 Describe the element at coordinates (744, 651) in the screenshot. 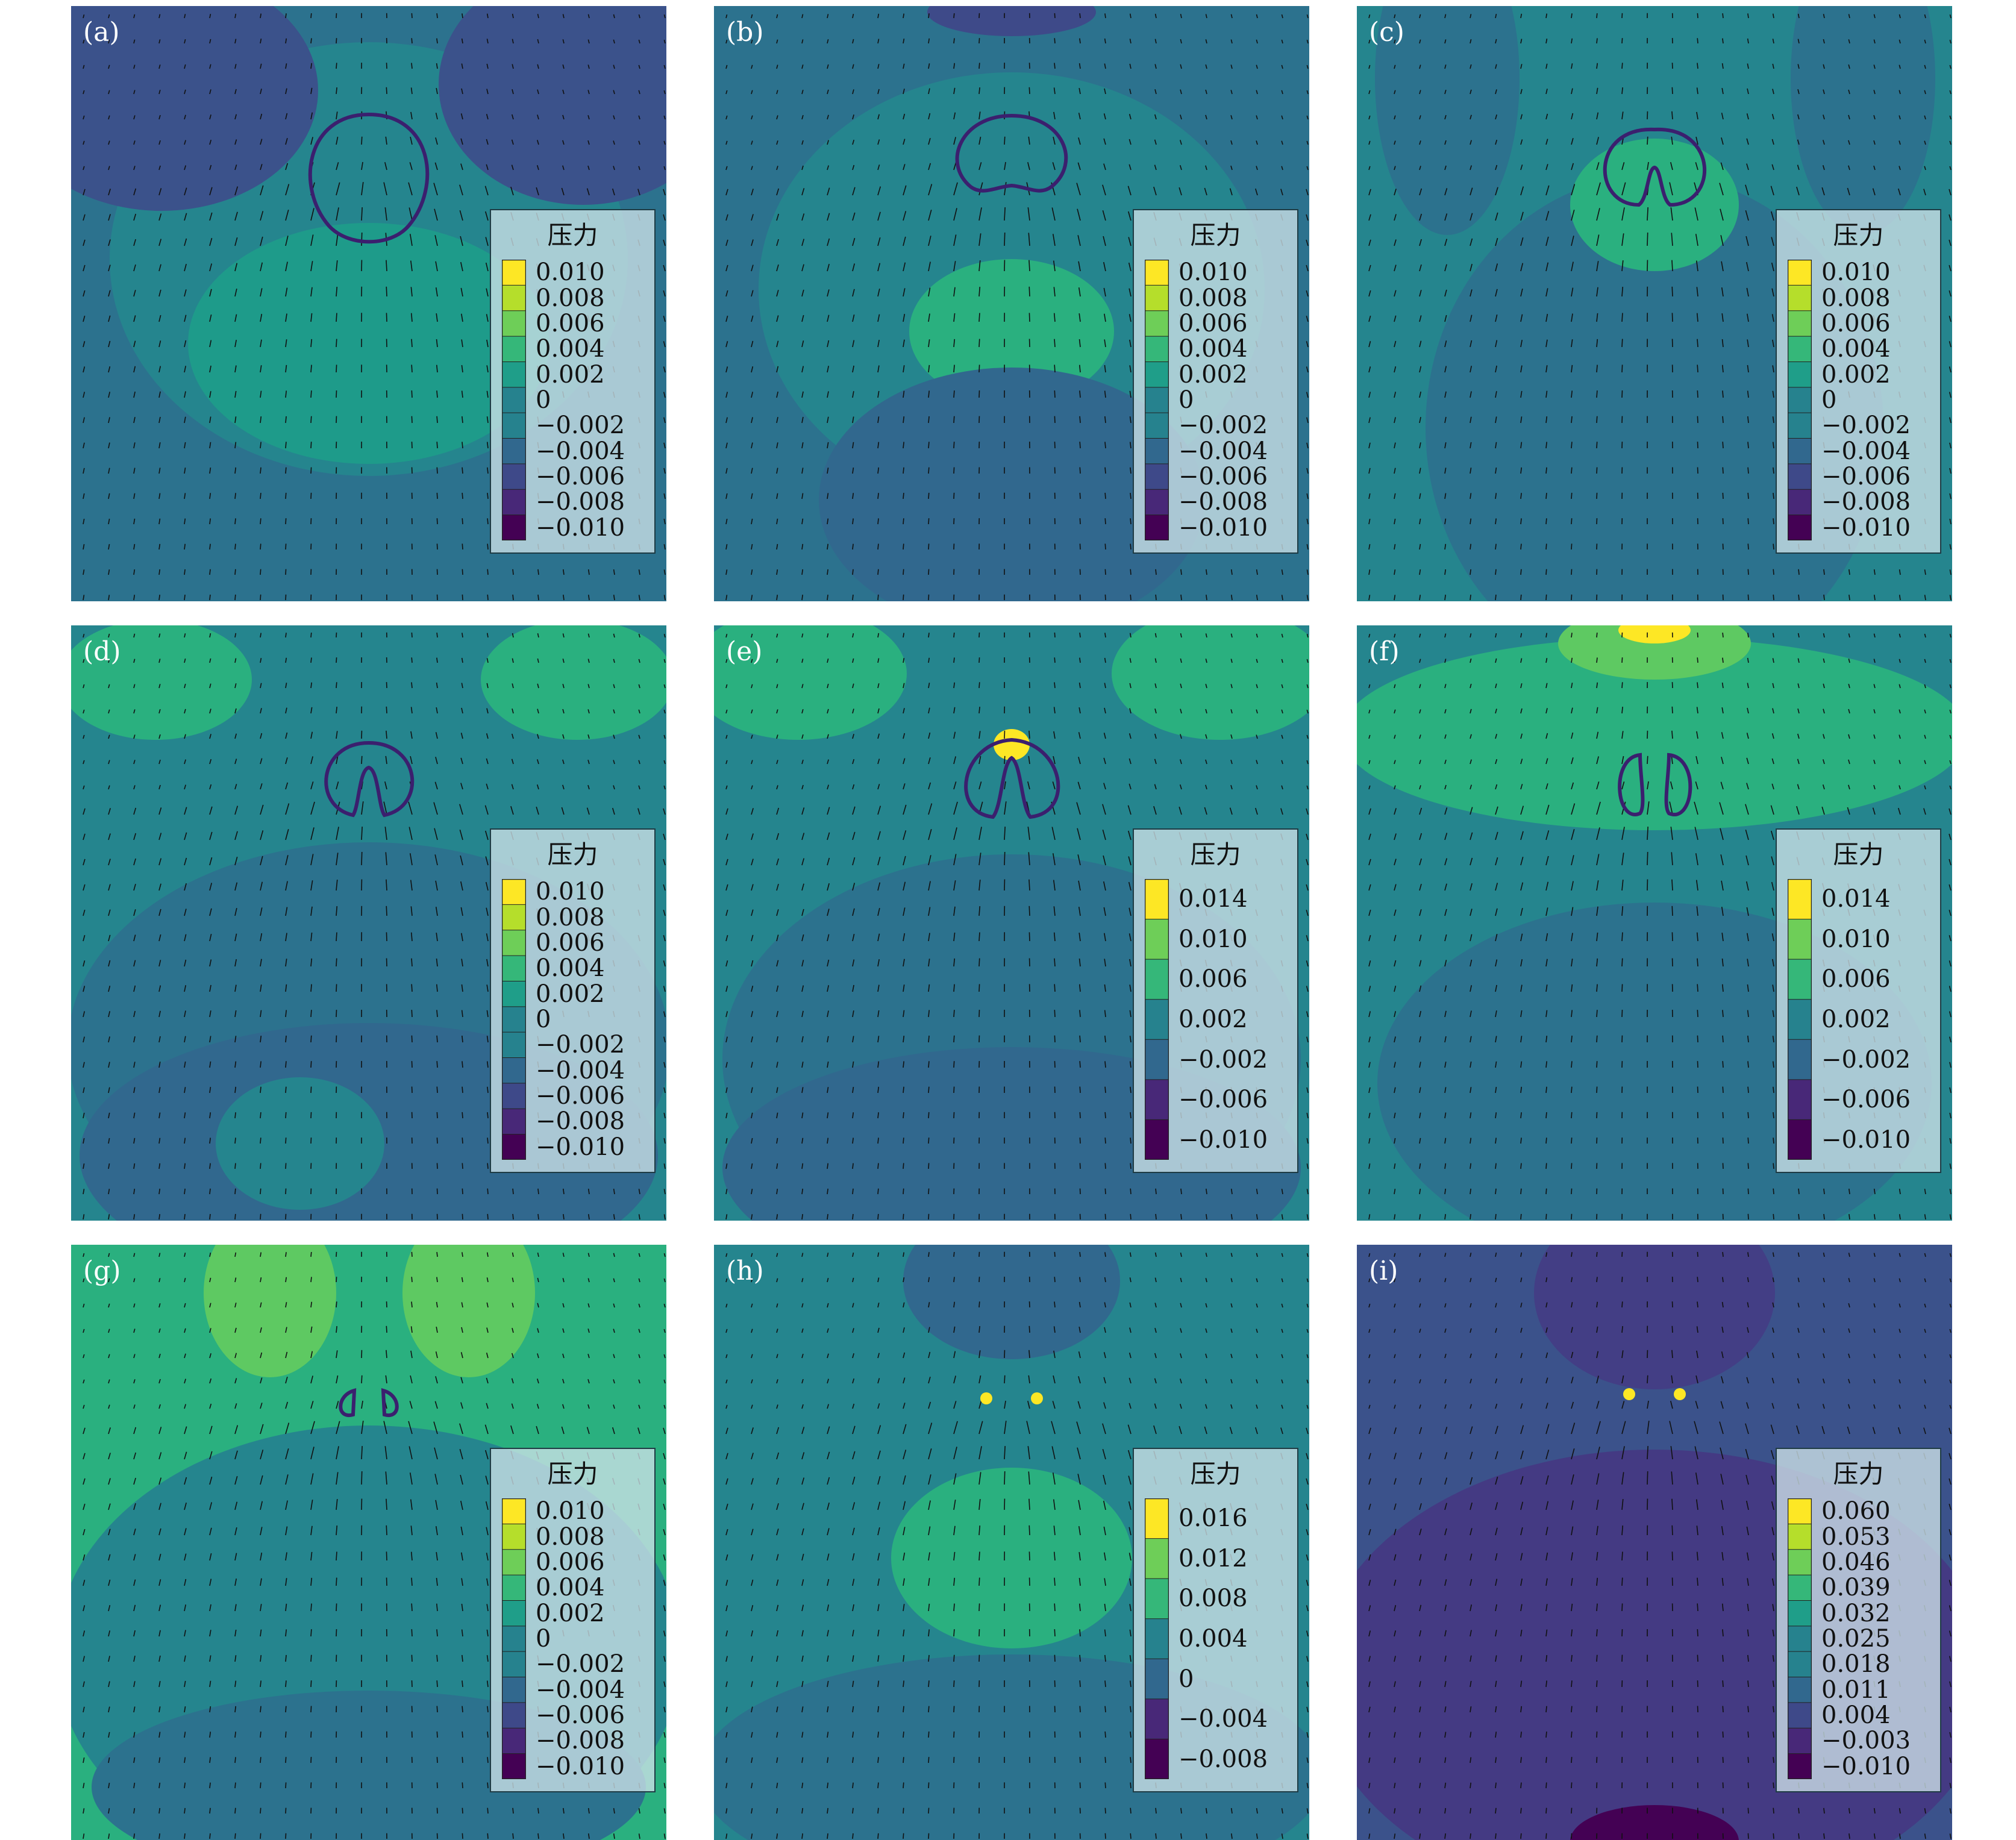

I see `panel-label: (e)` at that location.